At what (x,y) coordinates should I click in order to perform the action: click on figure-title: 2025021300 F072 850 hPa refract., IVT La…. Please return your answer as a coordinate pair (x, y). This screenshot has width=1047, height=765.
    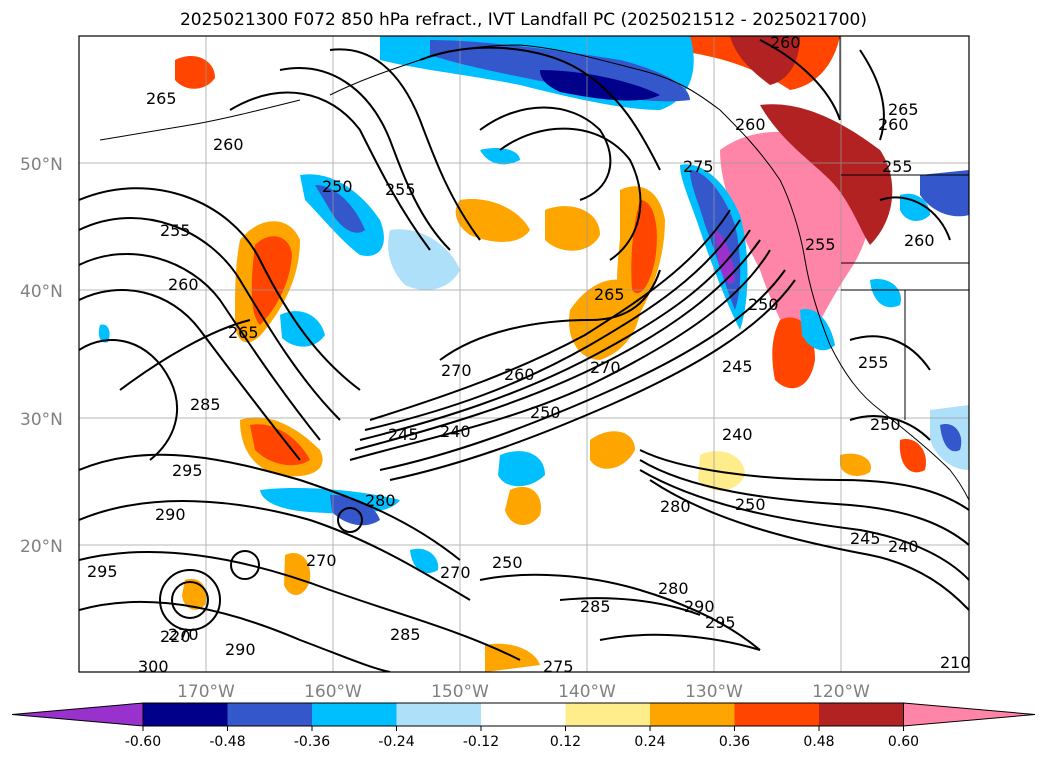
    Looking at the image, I should click on (523, 20).